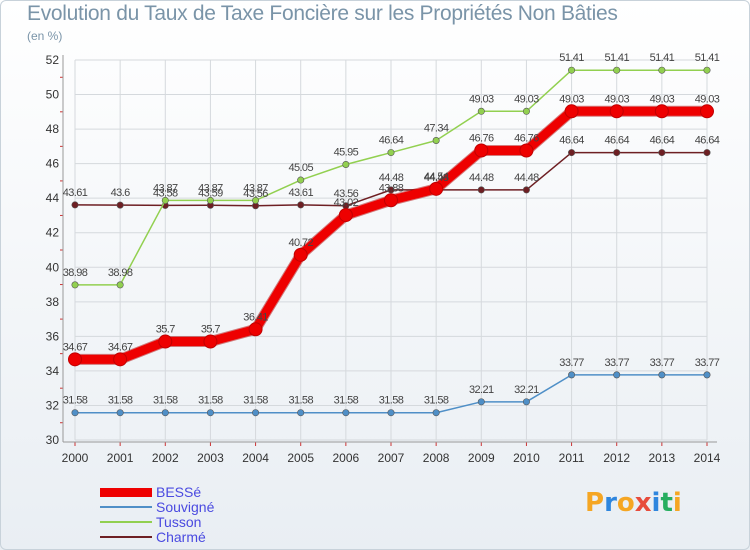  I want to click on y-tick-label: 50, so click(53, 95).